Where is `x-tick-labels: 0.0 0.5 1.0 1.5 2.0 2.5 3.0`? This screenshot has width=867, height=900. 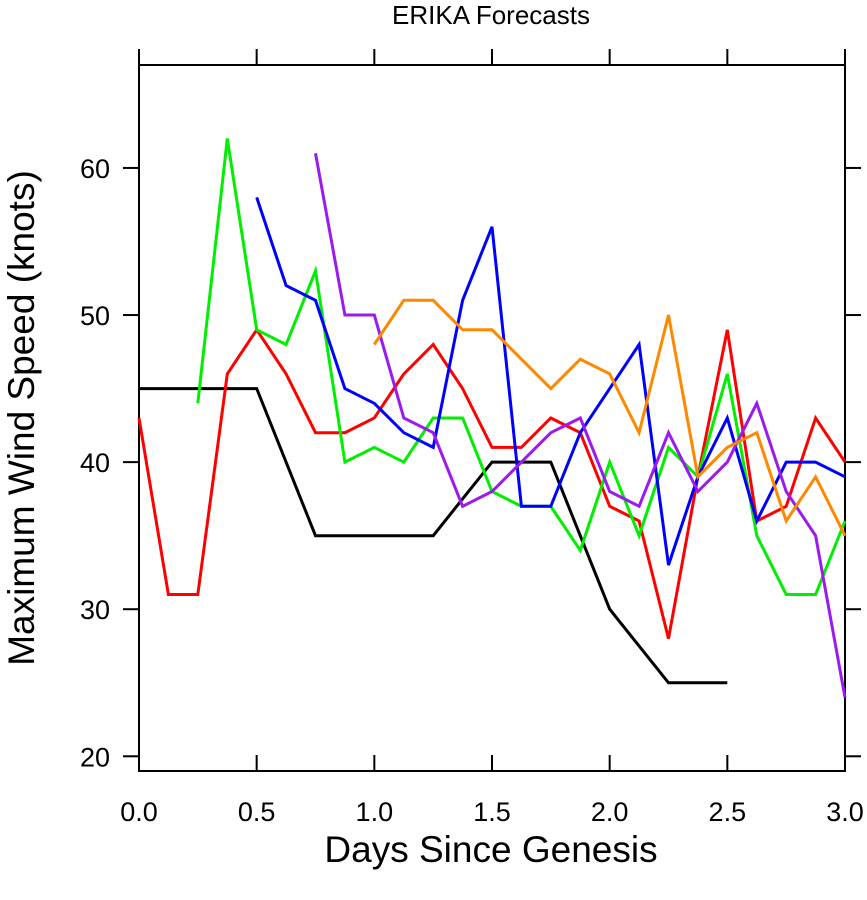
x-tick-labels: 0.0 0.5 1.0 1.5 2.0 2.5 3.0 is located at coordinates (492, 812).